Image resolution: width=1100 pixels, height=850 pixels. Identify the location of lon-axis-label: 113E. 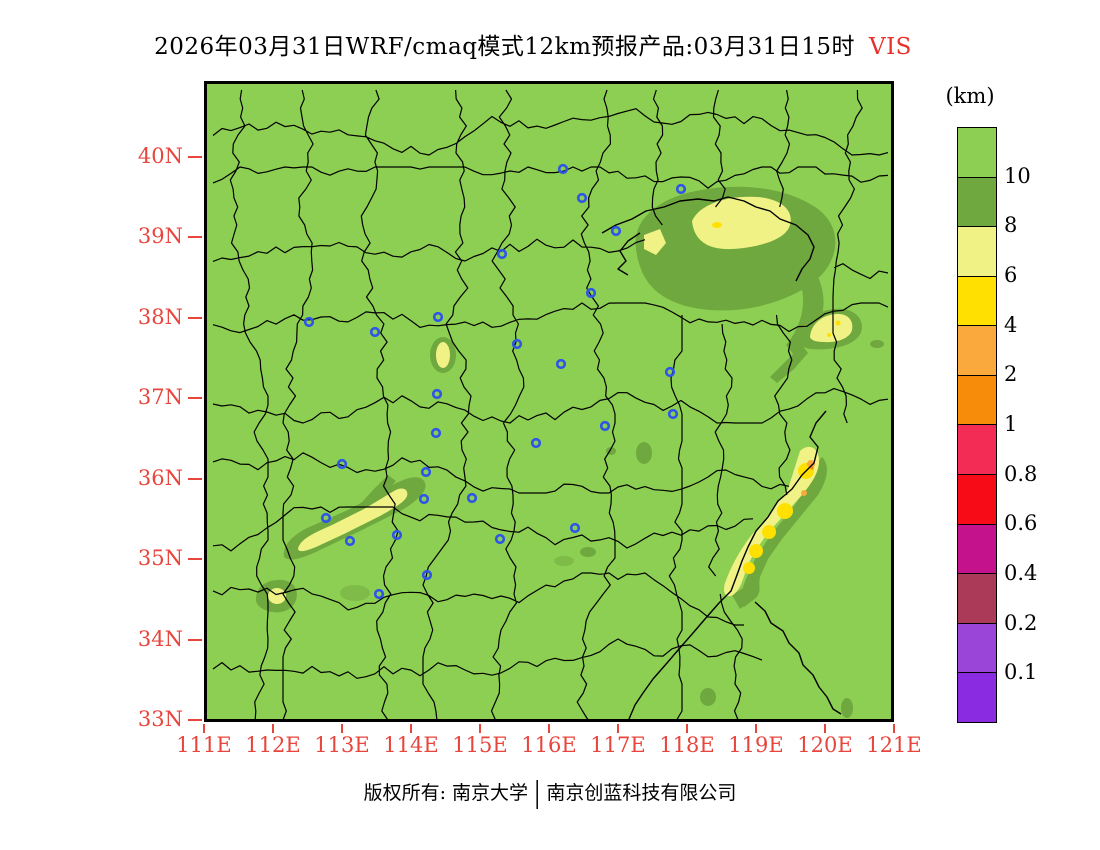
(342, 745).